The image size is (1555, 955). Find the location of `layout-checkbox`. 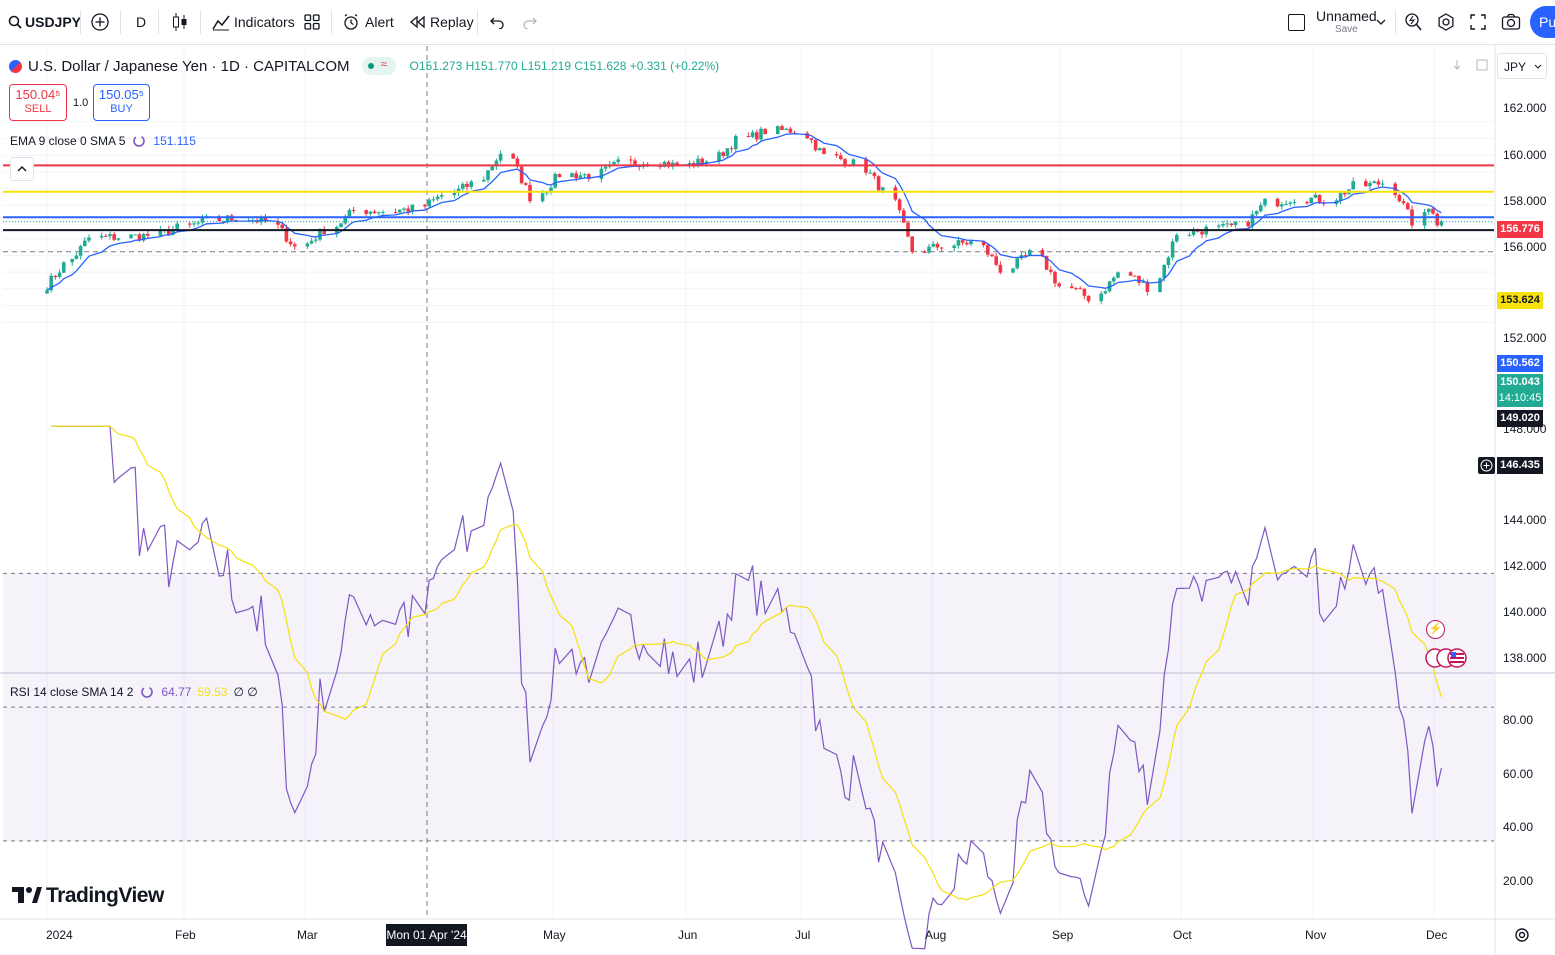

layout-checkbox is located at coordinates (1296, 22).